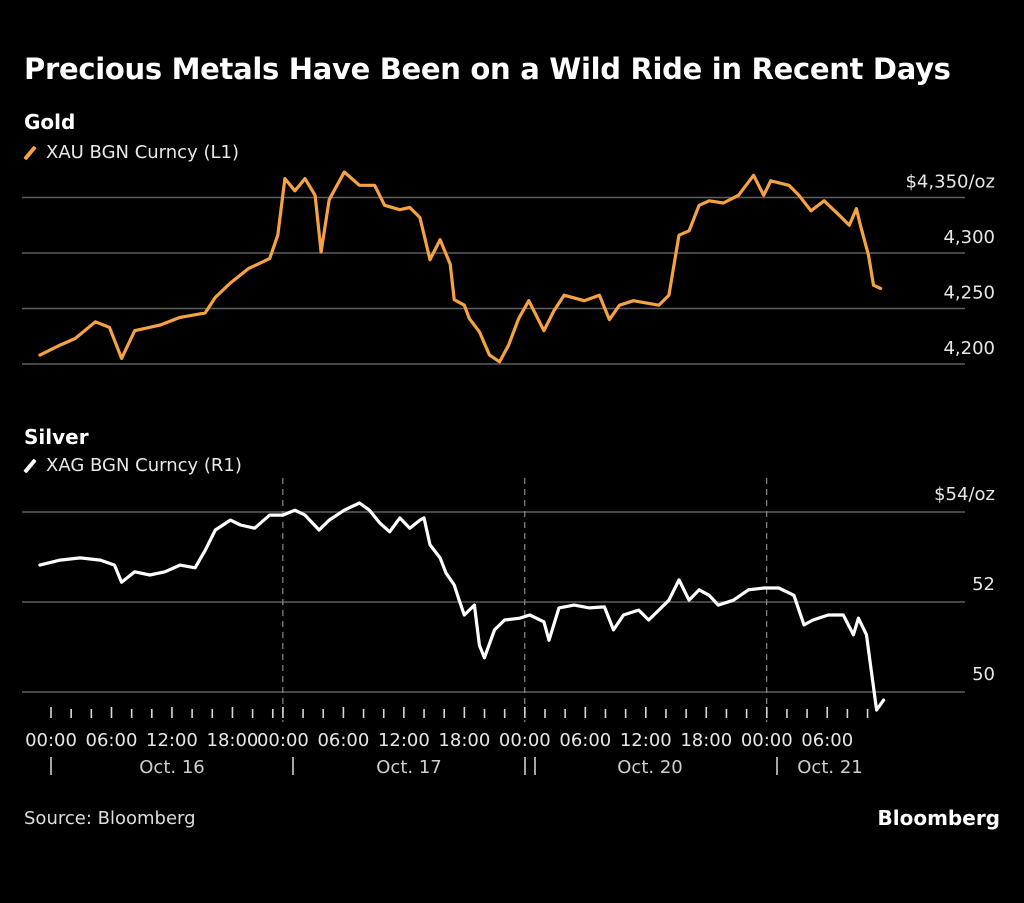  Describe the element at coordinates (969, 348) in the screenshot. I see `gold-y-tick-label: 4,200` at that location.